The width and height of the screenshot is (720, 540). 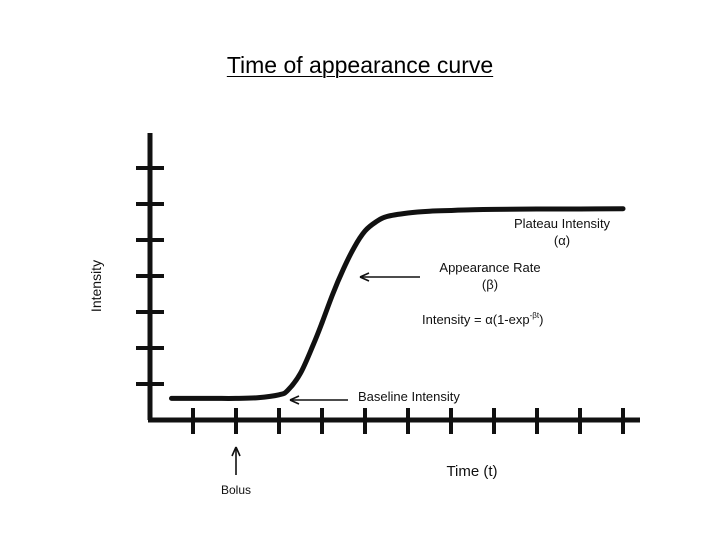 I want to click on x-ticks, so click(x=408, y=421).